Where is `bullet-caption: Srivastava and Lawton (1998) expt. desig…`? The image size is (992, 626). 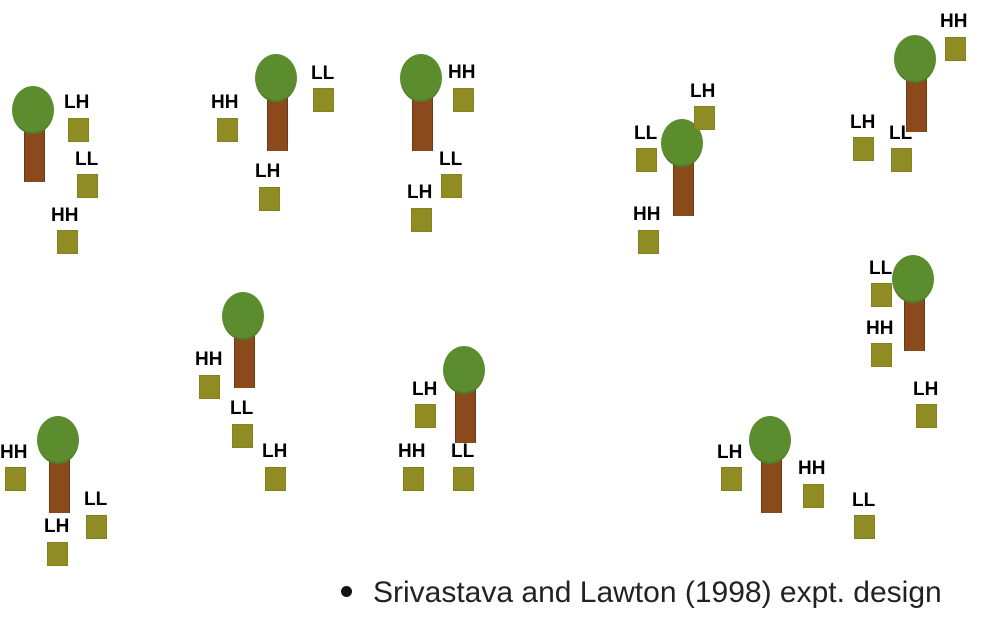 bullet-caption: Srivastava and Lawton (1998) expt. desig… is located at coordinates (641, 593).